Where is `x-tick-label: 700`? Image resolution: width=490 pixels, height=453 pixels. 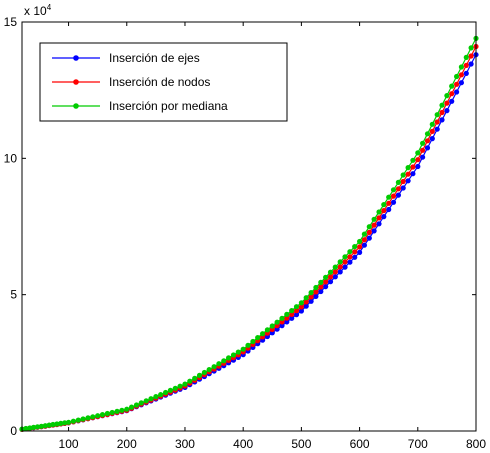 x-tick-label: 700 is located at coordinates (418, 444).